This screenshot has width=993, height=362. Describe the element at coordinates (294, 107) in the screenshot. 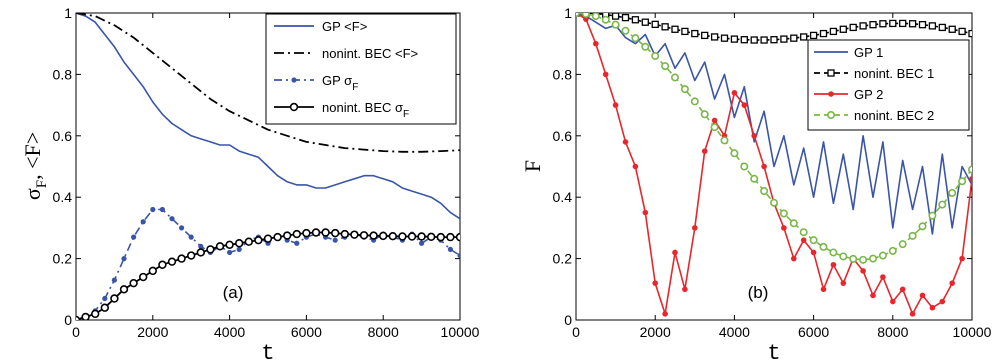

I see `legend-marker-nonint-bec-f` at that location.